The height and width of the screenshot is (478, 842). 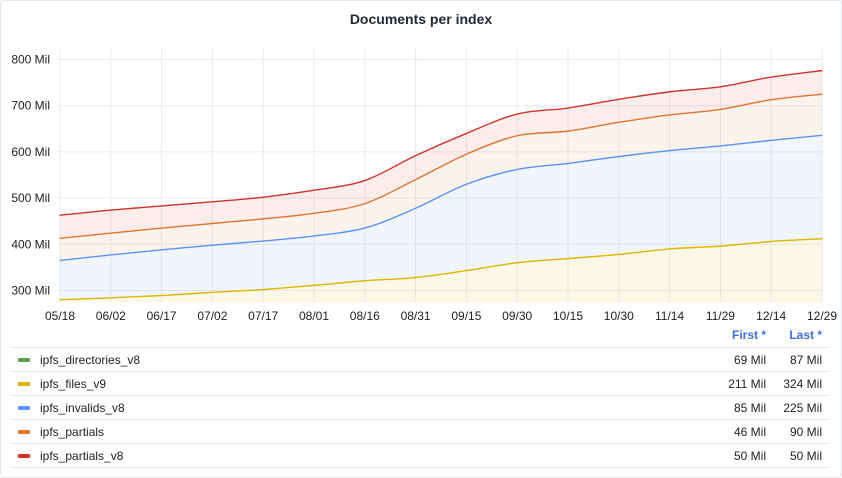 I want to click on legend-series-name: ipfs_directories_v8, so click(x=90, y=360).